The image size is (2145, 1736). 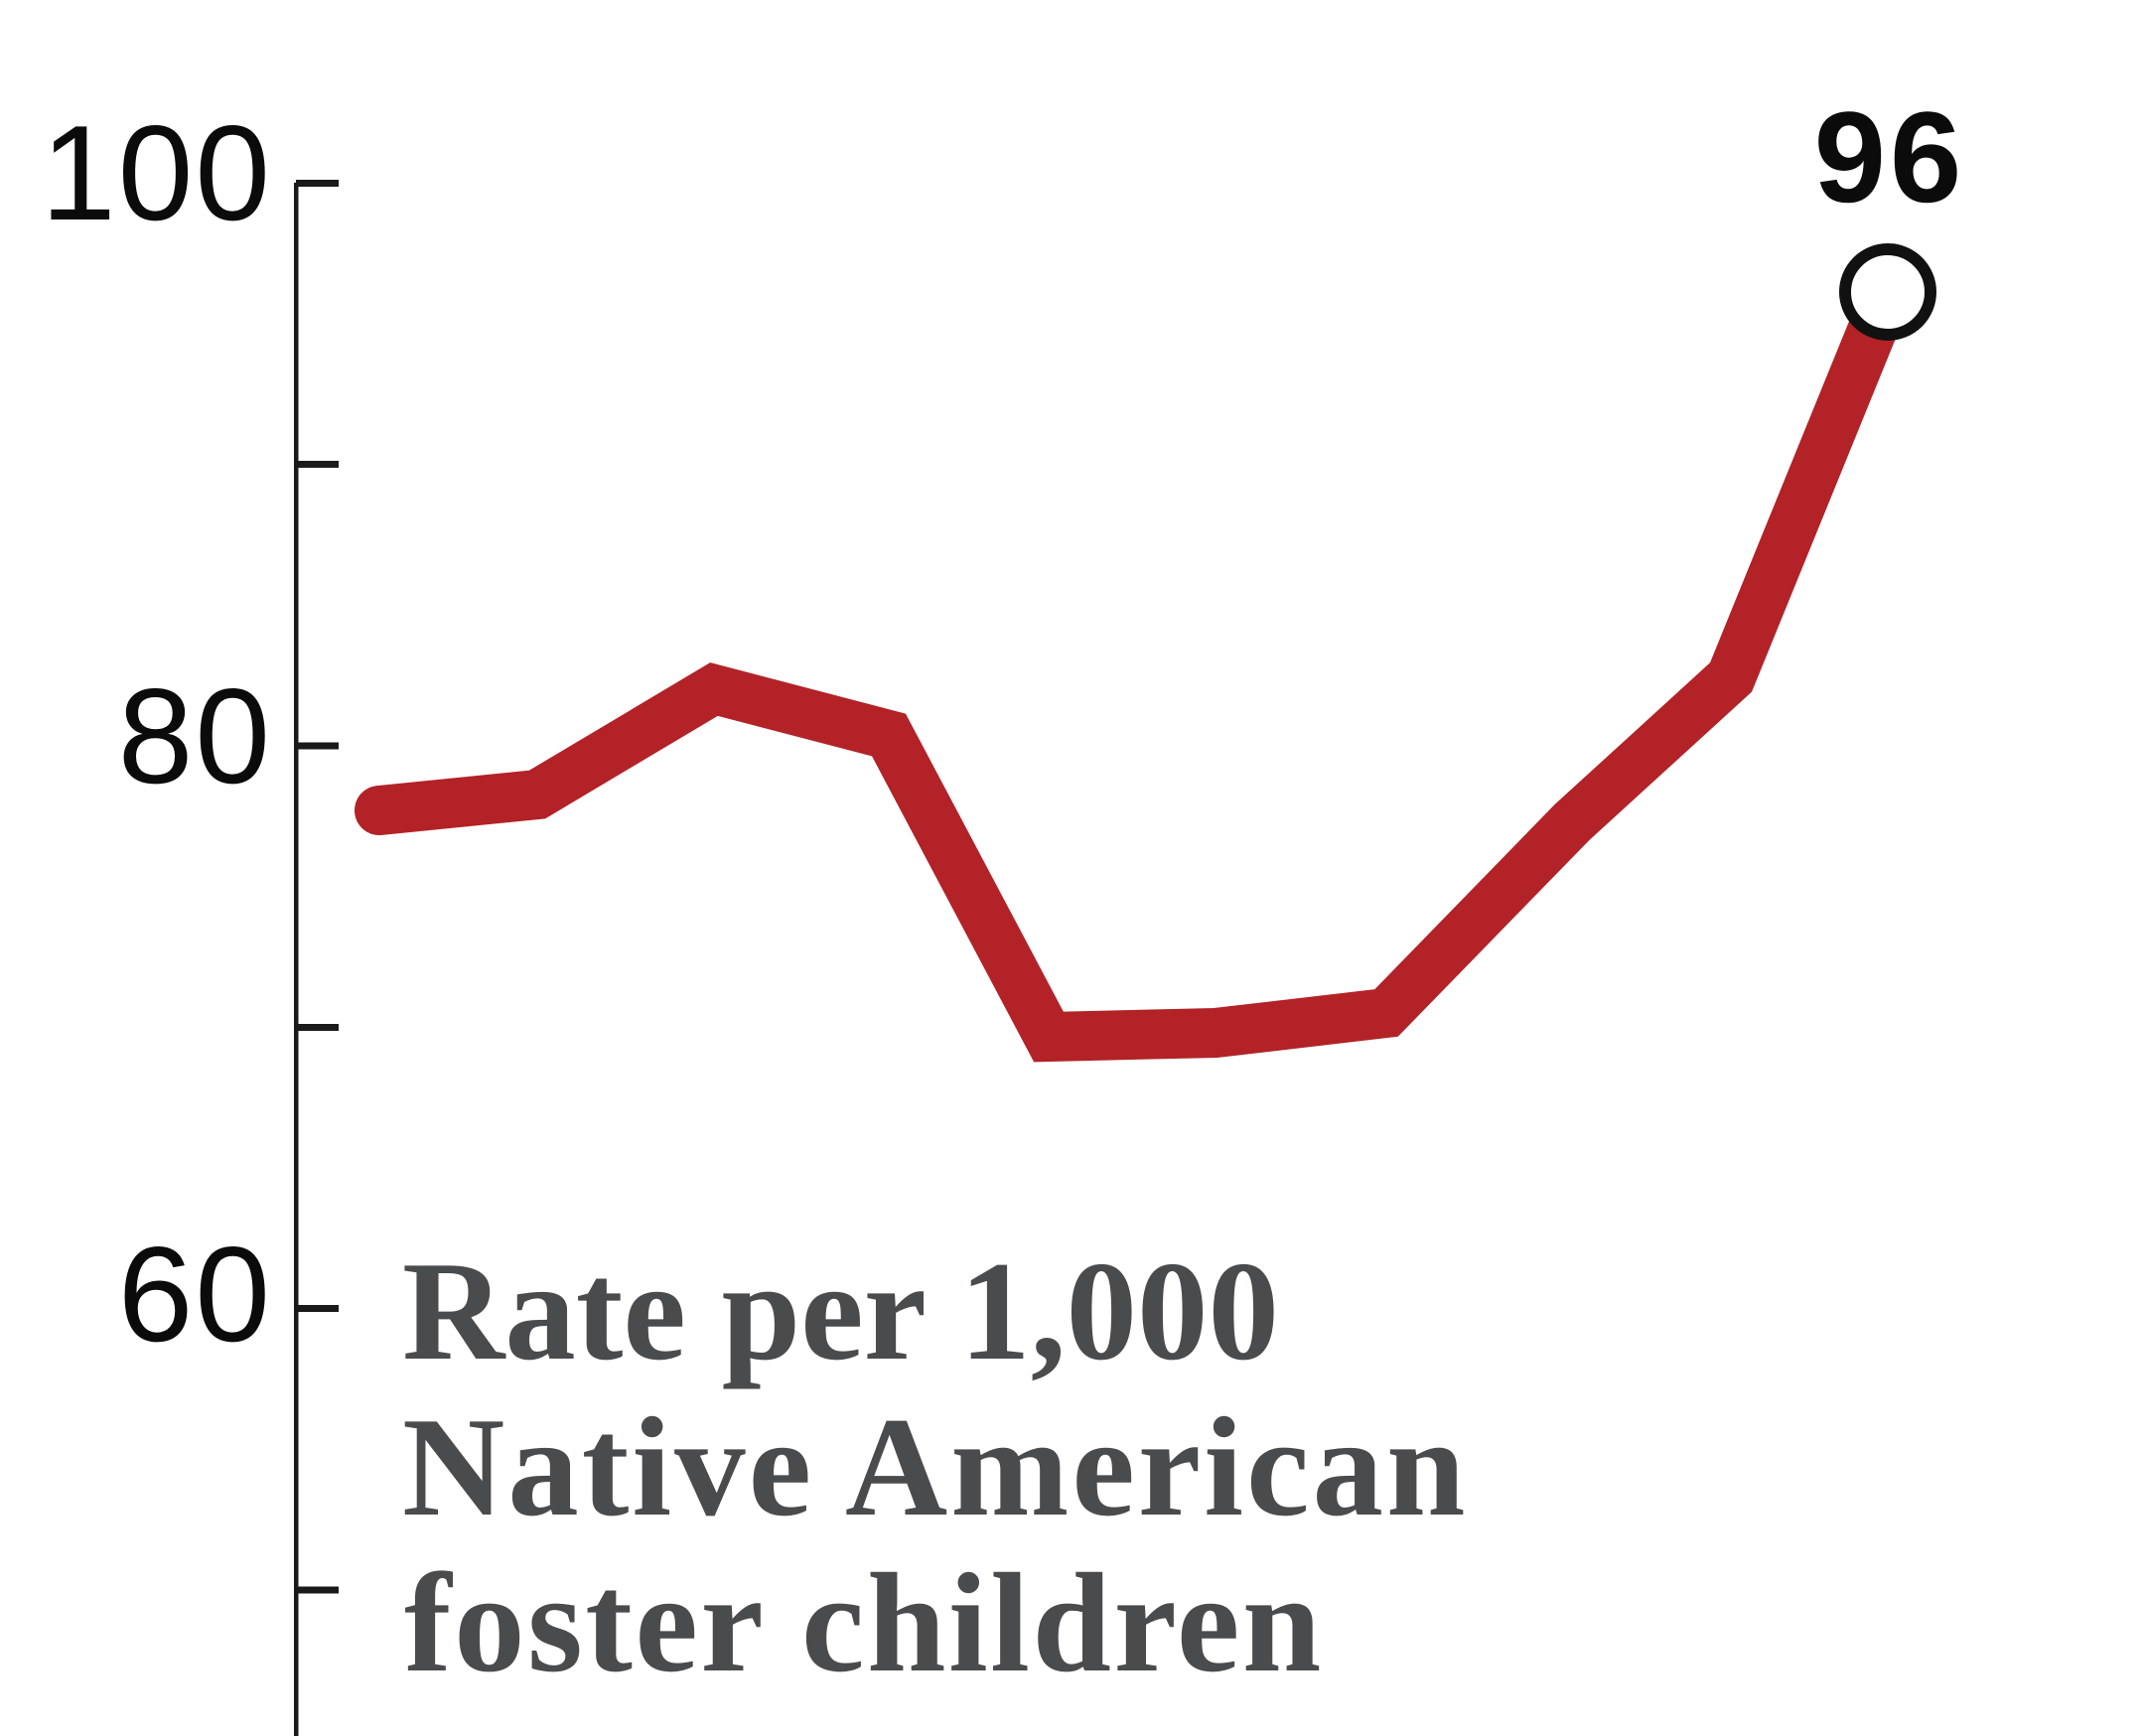 What do you see at coordinates (864, 1623) in the screenshot?
I see `svg-text: foster children` at bounding box center [864, 1623].